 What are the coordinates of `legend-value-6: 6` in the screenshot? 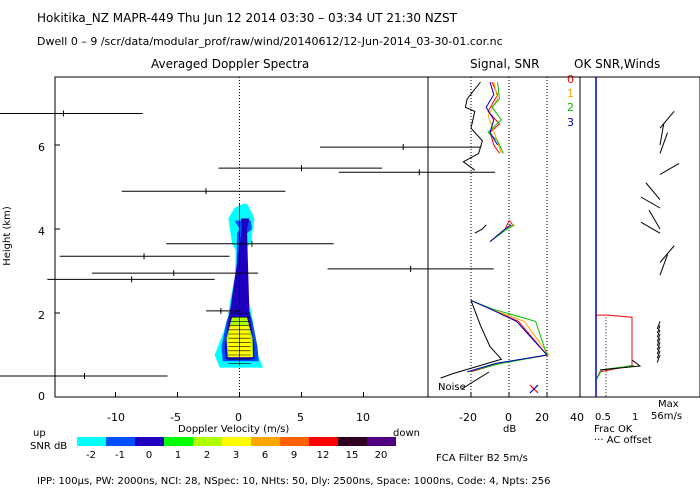 It's located at (265, 455).